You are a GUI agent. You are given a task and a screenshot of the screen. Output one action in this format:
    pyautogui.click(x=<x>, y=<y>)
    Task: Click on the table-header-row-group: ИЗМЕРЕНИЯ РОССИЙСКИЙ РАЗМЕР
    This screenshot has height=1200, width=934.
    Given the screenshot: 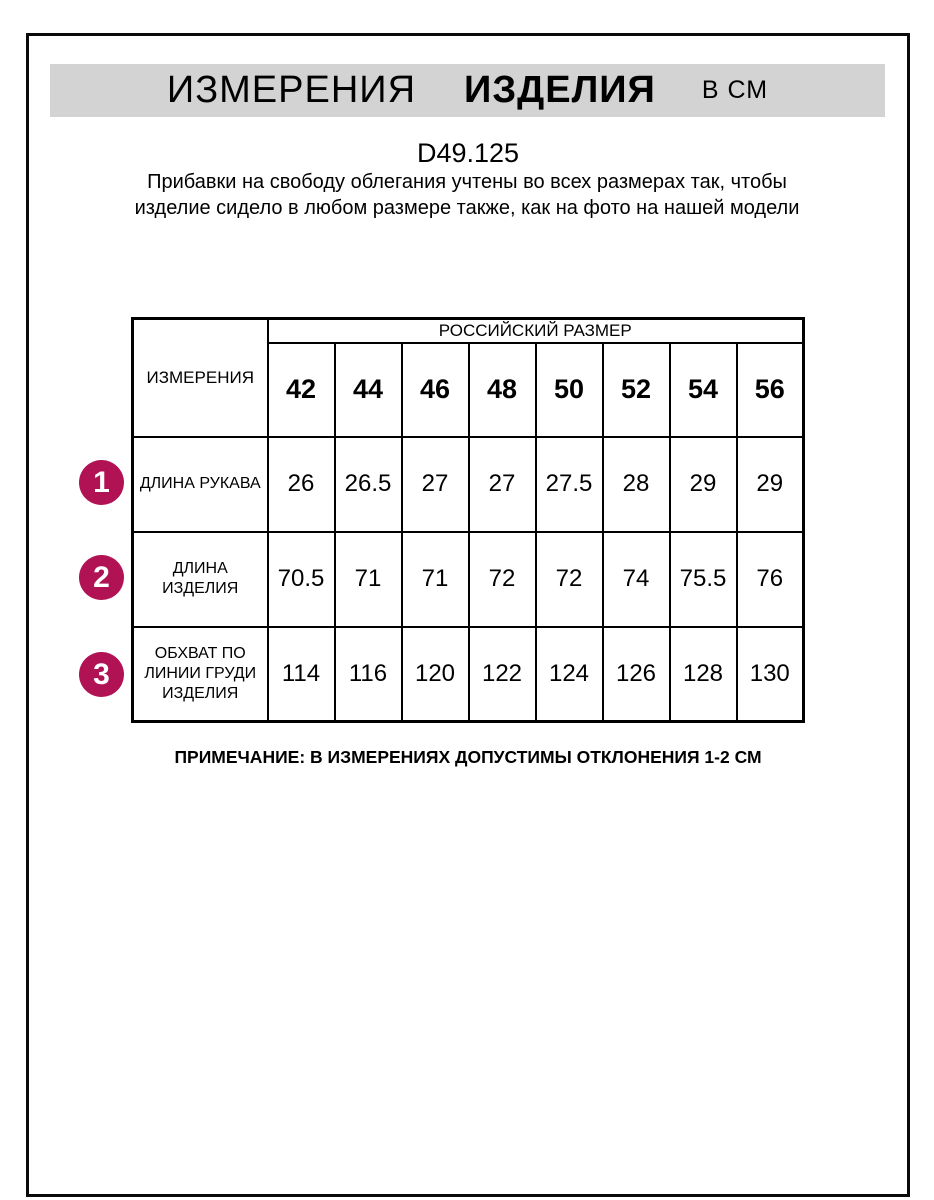 What is the action you would take?
    pyautogui.click(x=468, y=377)
    